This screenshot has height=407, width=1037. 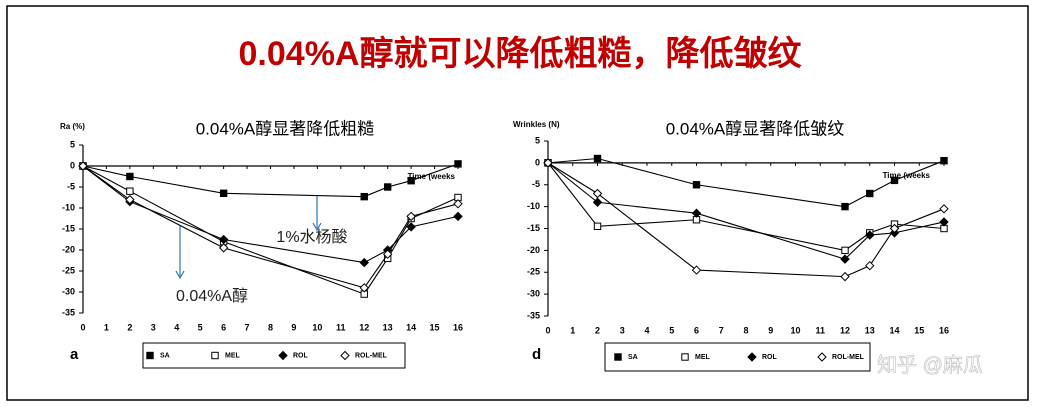 What do you see at coordinates (285, 128) in the screenshot?
I see `chart-title: 0.04%A醇显著降低粗糙` at bounding box center [285, 128].